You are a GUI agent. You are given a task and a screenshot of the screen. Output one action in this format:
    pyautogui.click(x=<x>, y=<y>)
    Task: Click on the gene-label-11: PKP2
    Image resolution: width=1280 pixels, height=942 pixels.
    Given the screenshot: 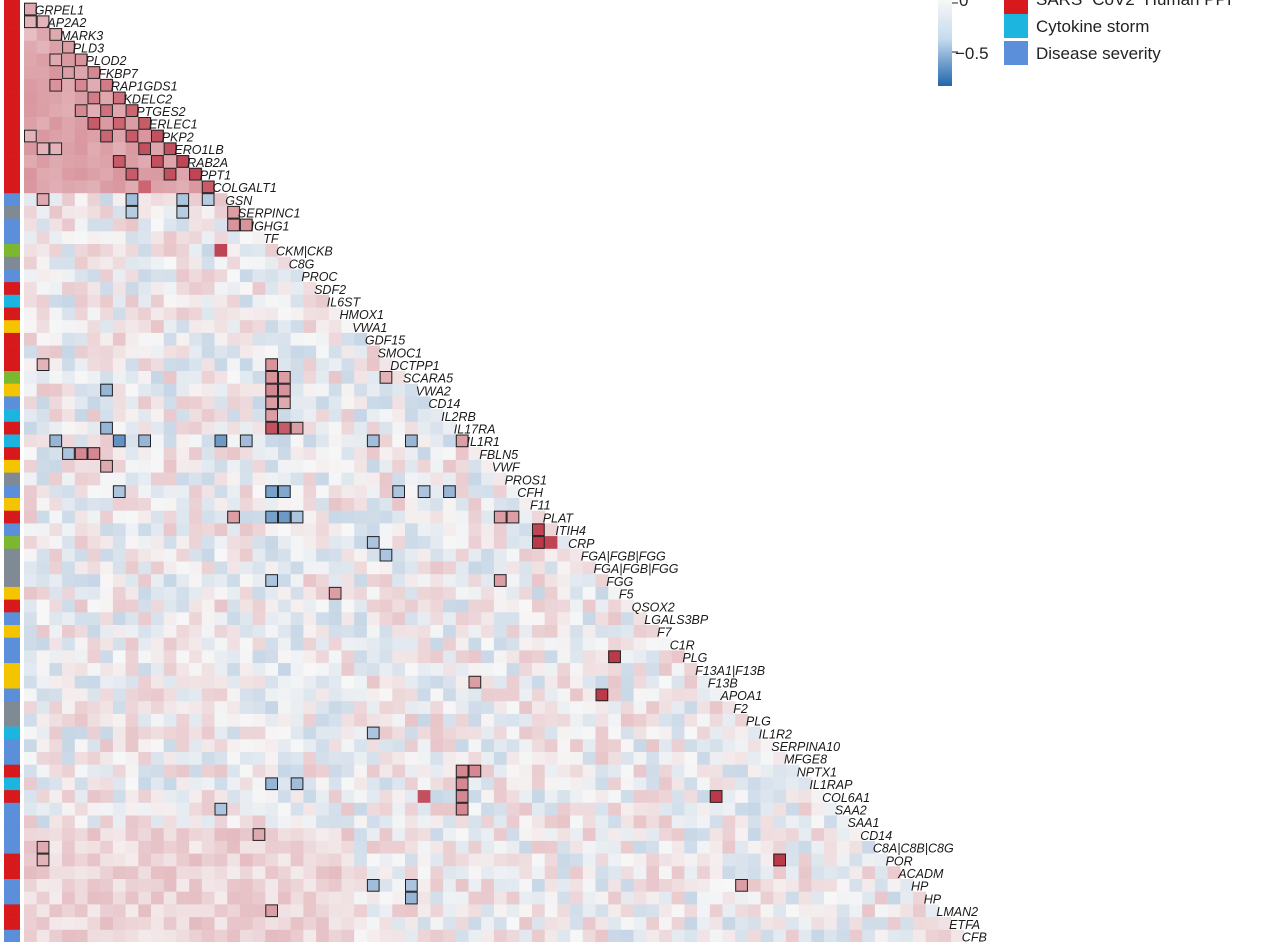 What is the action you would take?
    pyautogui.click(x=178, y=137)
    